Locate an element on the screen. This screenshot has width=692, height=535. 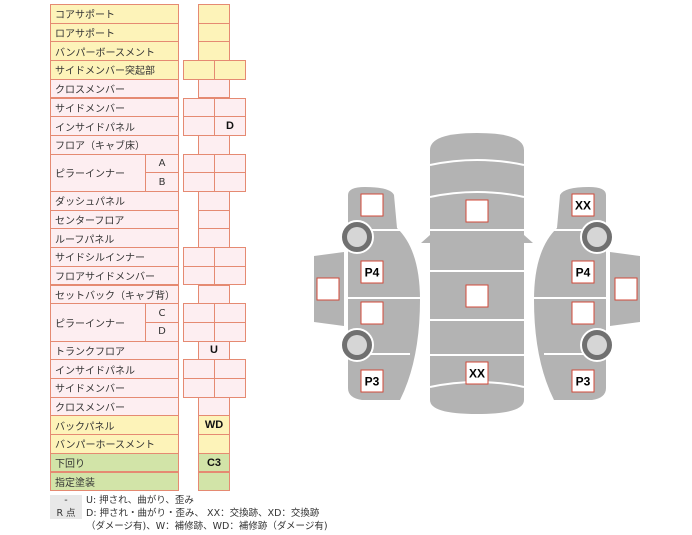
legend-item: R 点 D: 押され・曲がり・歪み、 XX：交換跡、XD：交換跡 is located at coordinates (184, 512).